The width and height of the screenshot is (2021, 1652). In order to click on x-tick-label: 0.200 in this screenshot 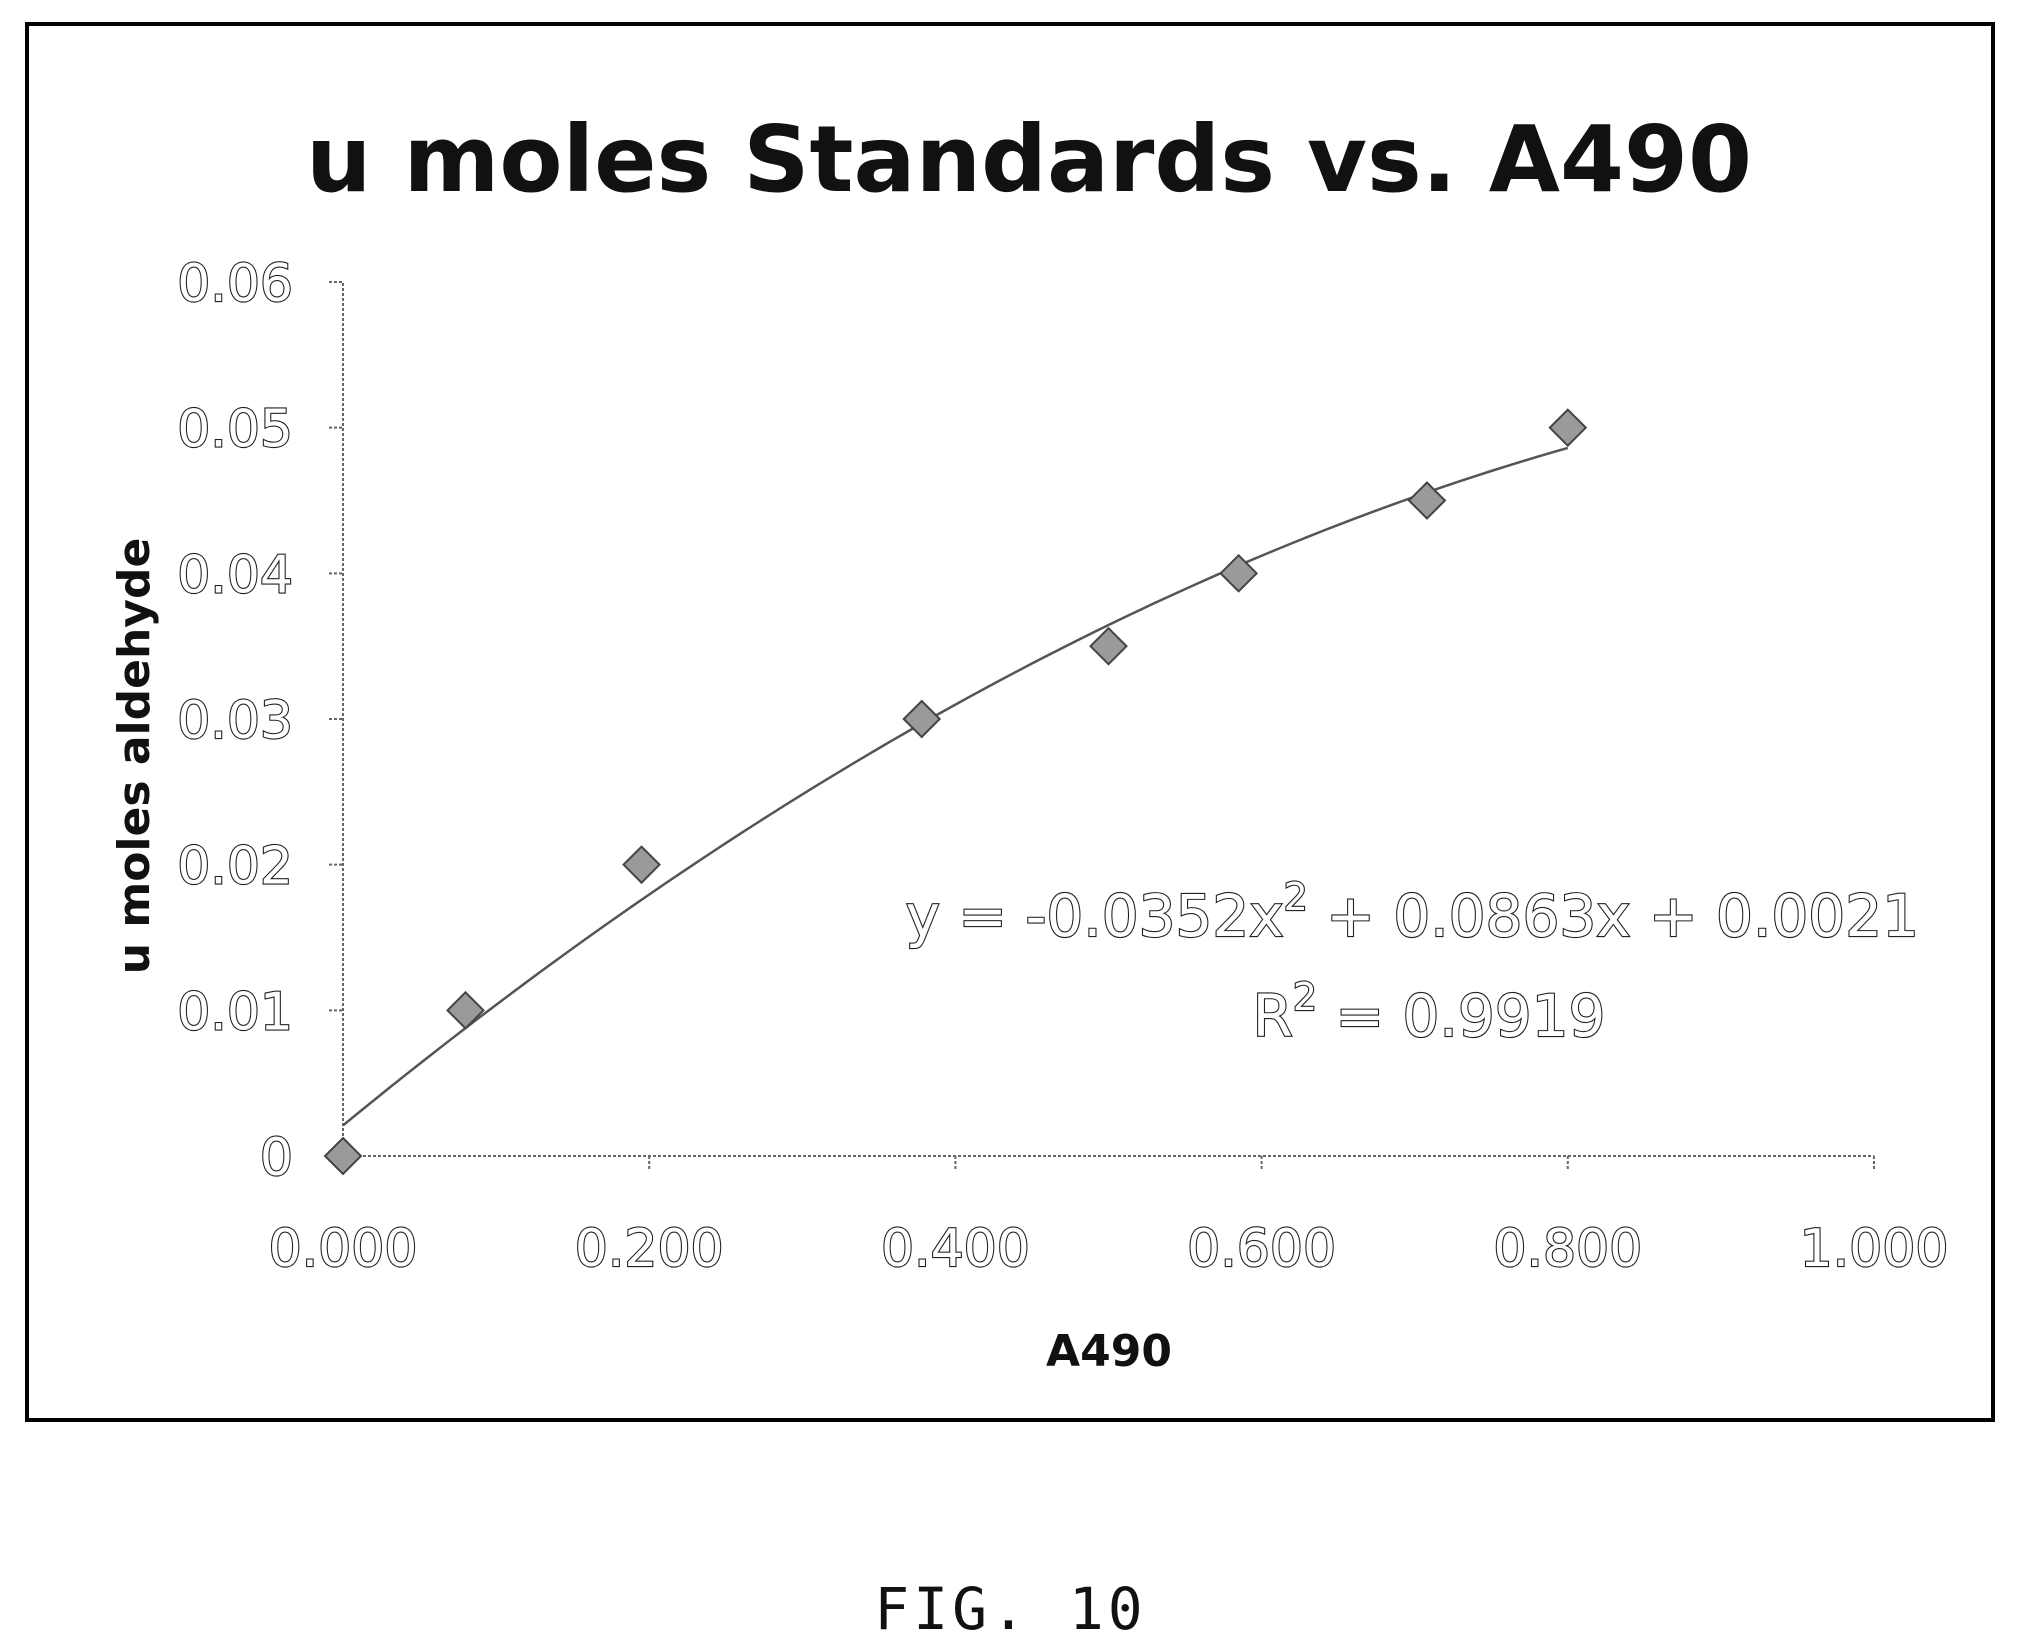, I will do `click(649, 1249)`.